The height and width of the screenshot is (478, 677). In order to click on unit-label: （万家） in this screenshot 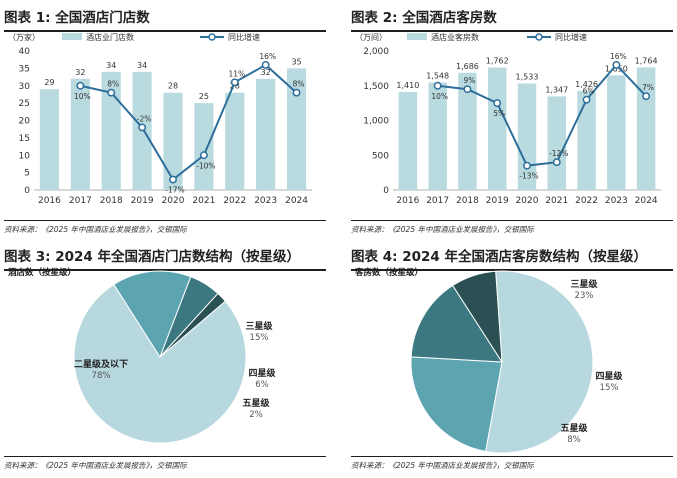, I will do `click(24, 37)`.